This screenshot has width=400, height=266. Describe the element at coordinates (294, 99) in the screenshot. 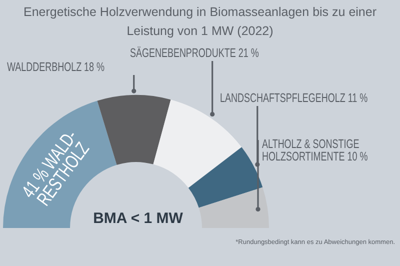

I see `slice-label: LANDSCHAFTSPFLEGEHOLZ 11 %` at that location.